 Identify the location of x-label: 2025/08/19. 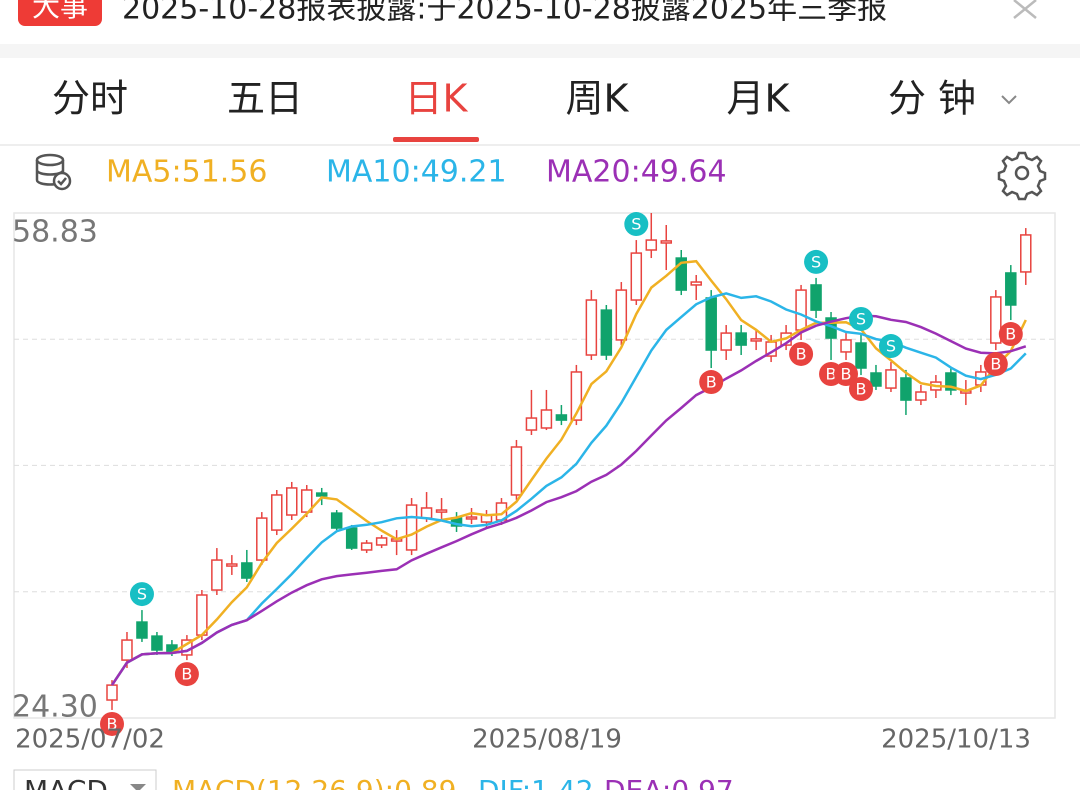
(547, 740).